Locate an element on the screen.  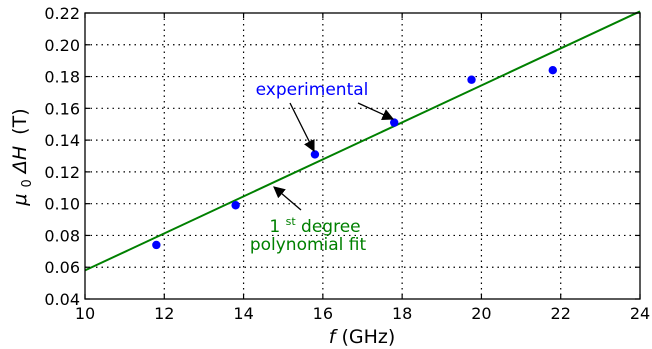
y-tick-label: 0.22 is located at coordinates (62, 13).